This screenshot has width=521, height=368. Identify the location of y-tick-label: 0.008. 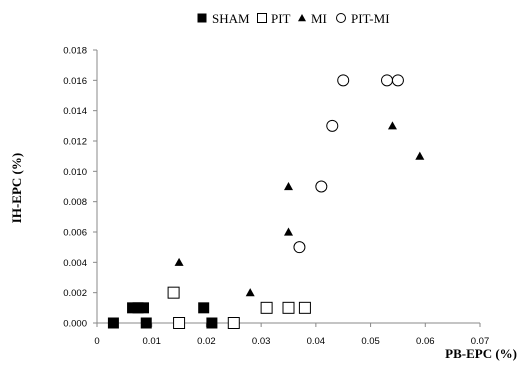
(75, 202).